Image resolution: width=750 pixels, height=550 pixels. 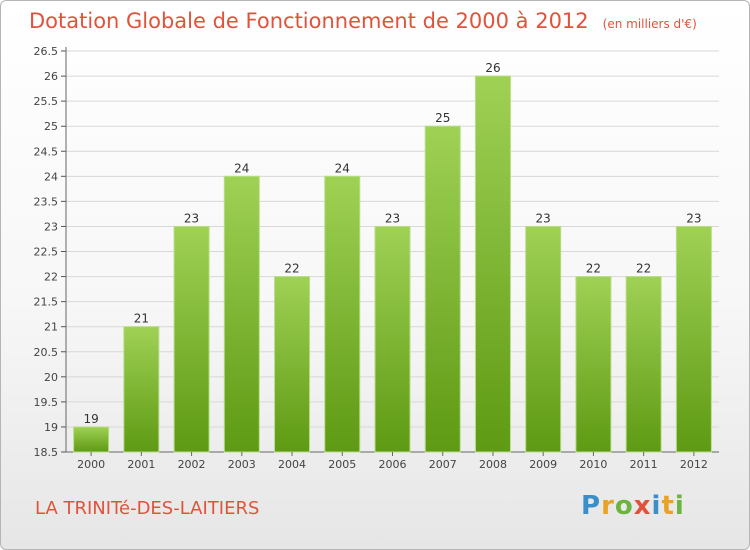 I want to click on y-tick-label: 24, so click(x=51, y=176).